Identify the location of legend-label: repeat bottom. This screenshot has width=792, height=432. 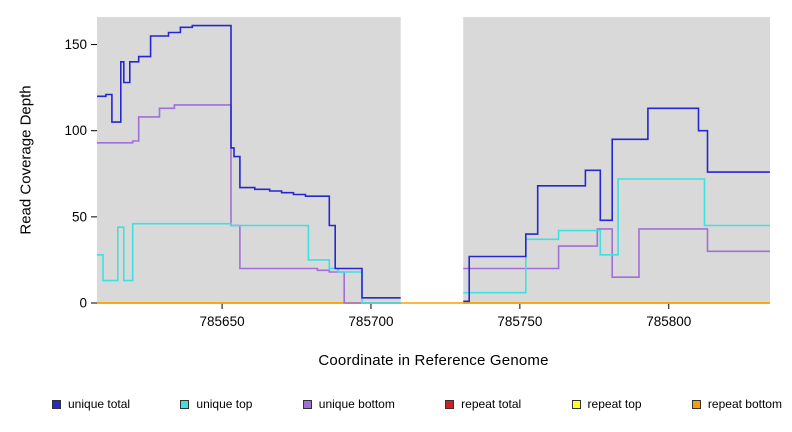
(744, 404).